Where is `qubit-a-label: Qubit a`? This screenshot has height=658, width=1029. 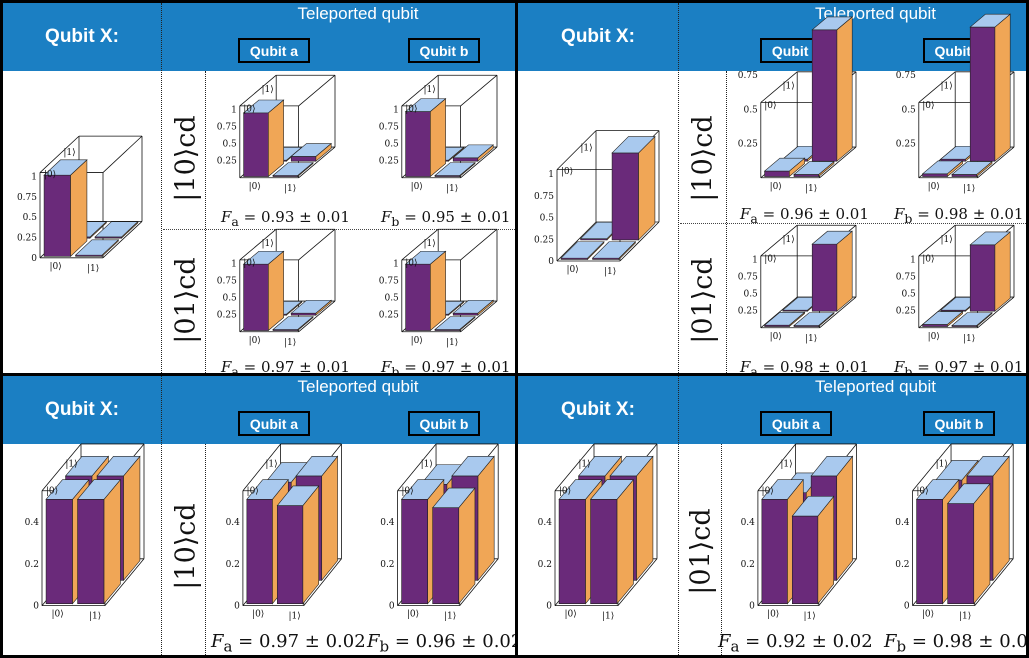
qubit-a-label: Qubit a is located at coordinates (796, 423).